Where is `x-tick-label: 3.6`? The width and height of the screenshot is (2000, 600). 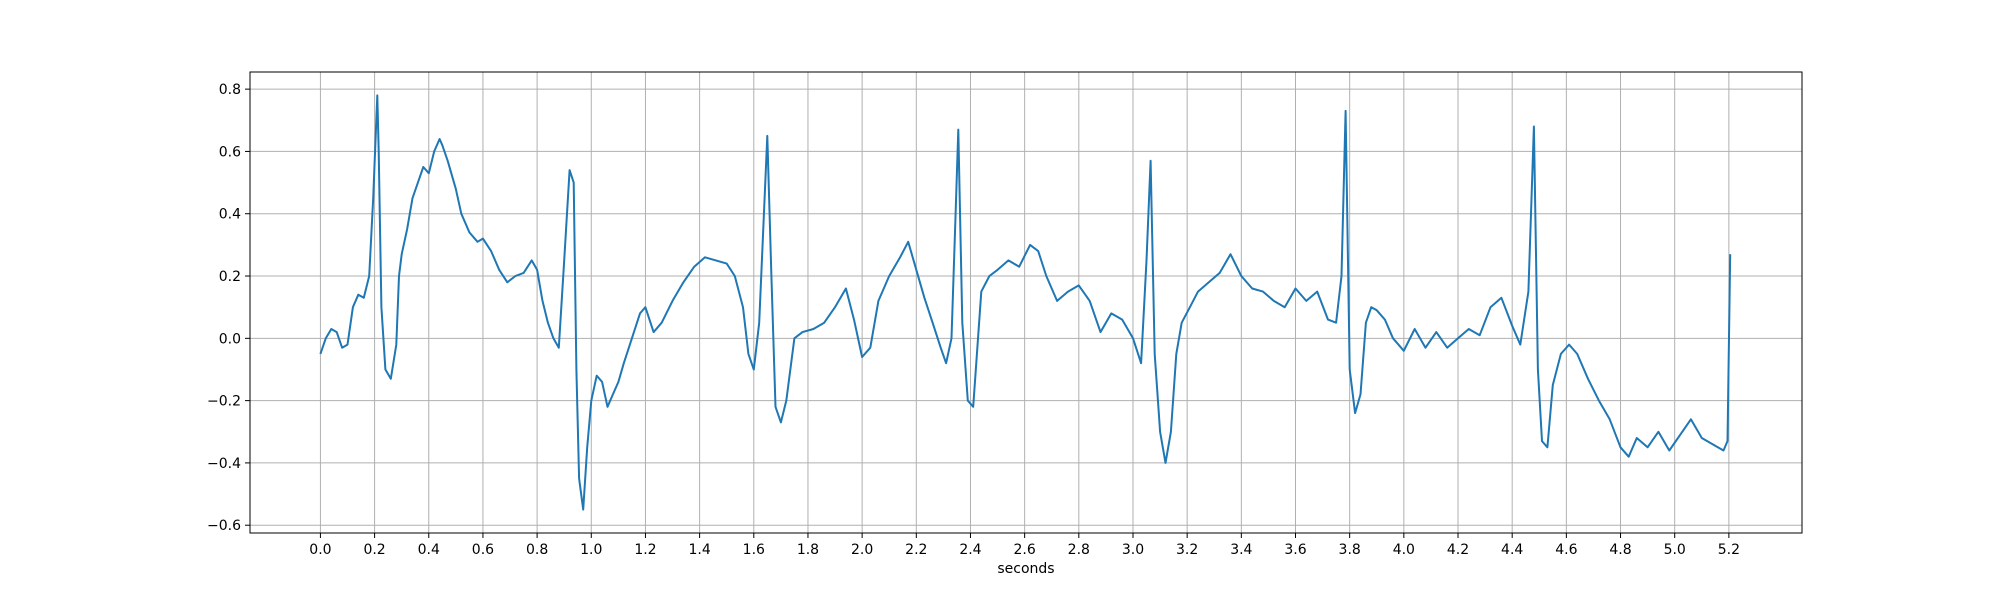
x-tick-label: 3.6 is located at coordinates (1295, 550).